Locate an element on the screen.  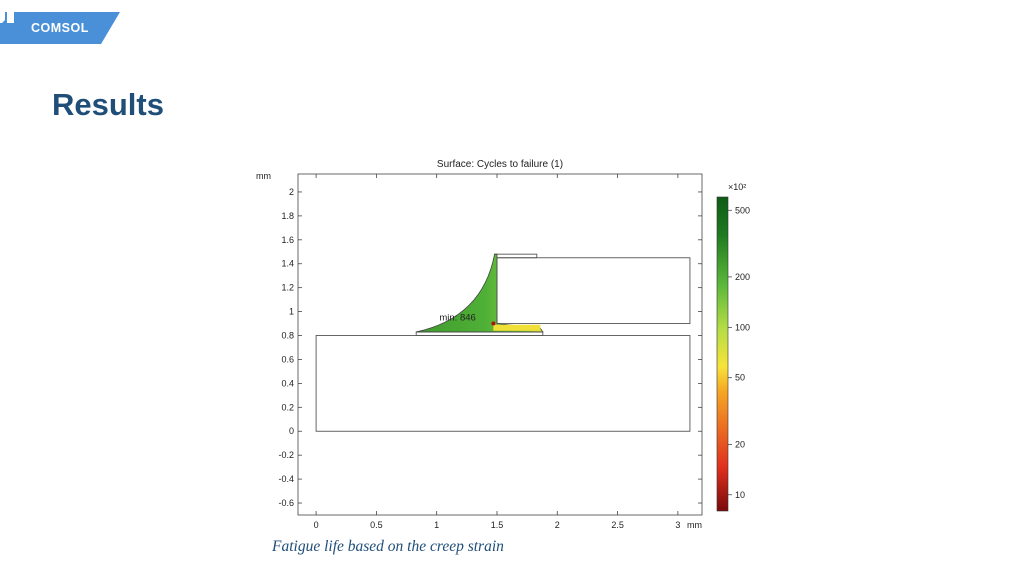
y-tick-label: 1.4 is located at coordinates (287, 264).